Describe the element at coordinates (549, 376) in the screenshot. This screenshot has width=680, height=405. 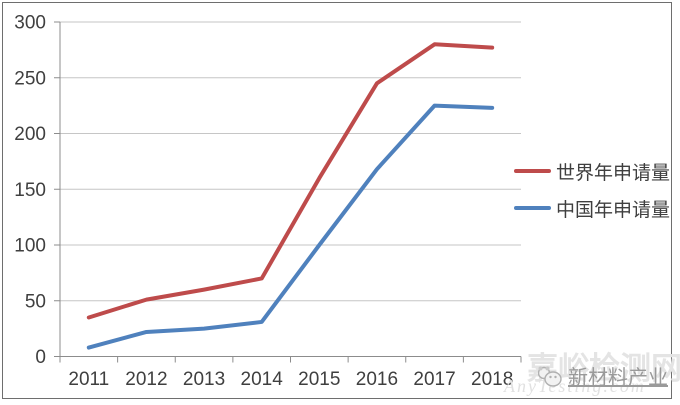
I see `panda-logo-icon` at that location.